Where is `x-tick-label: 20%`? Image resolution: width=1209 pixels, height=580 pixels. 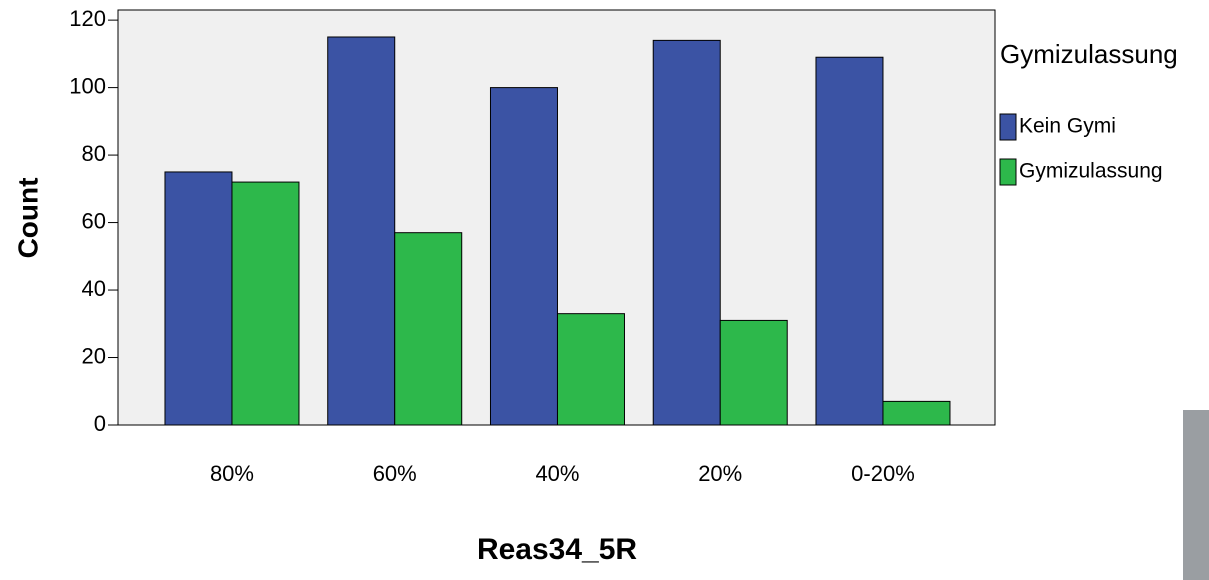 x-tick-label: 20% is located at coordinates (720, 473).